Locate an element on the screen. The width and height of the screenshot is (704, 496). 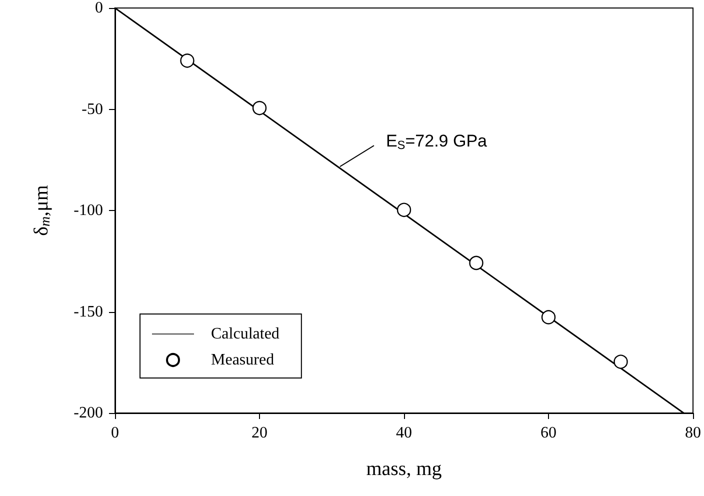
y-tick-label: -50 is located at coordinates (92, 109).